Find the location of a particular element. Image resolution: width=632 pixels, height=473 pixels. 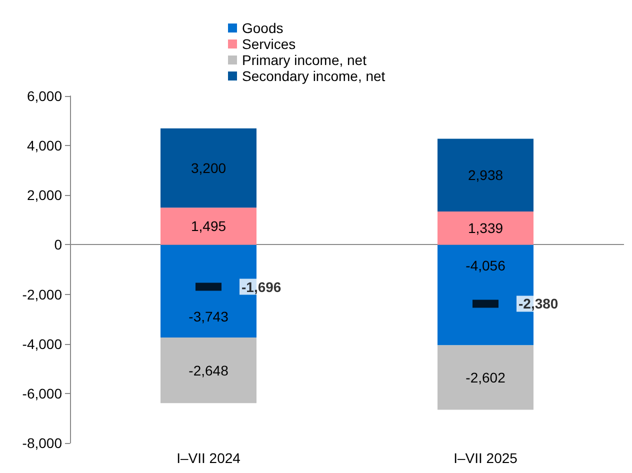

data-label: -4,056 is located at coordinates (486, 266).